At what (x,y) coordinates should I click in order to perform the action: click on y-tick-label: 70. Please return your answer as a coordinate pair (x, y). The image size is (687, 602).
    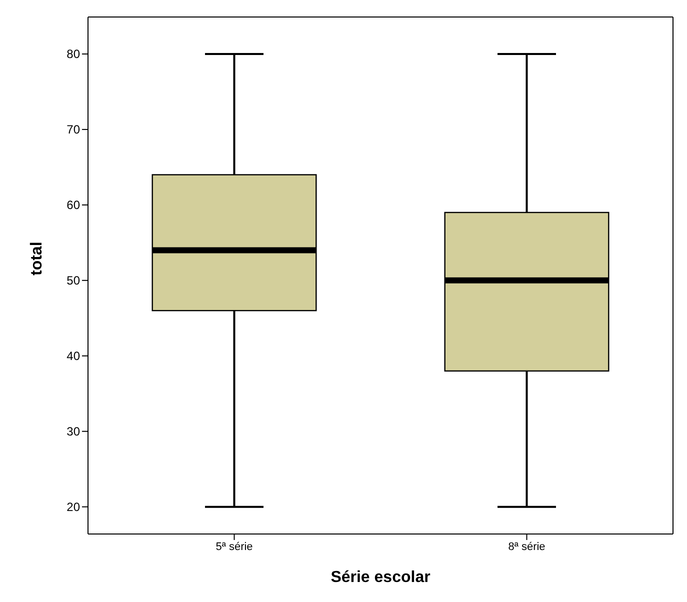
    Looking at the image, I should click on (73, 129).